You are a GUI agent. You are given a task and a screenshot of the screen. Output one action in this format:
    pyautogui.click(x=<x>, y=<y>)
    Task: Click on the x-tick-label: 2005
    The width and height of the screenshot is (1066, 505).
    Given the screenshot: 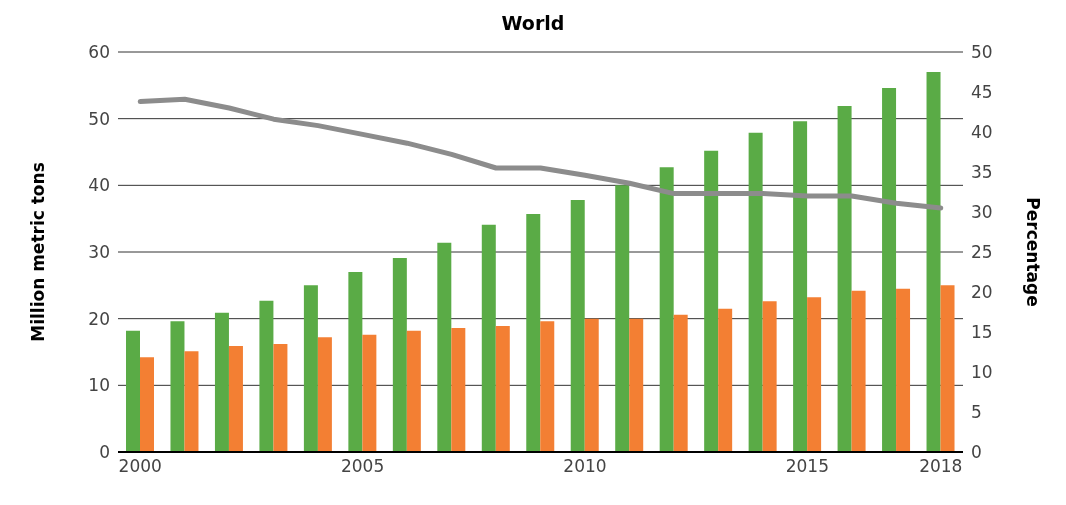 What is the action you would take?
    pyautogui.click(x=362, y=466)
    